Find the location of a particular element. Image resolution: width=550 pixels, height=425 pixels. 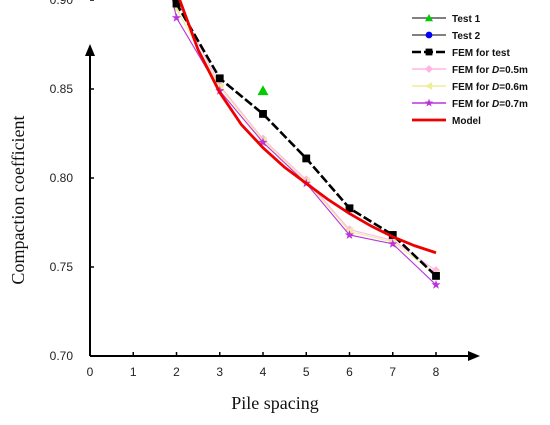

legend-label: FEM for D=0.6m is located at coordinates (490, 87).